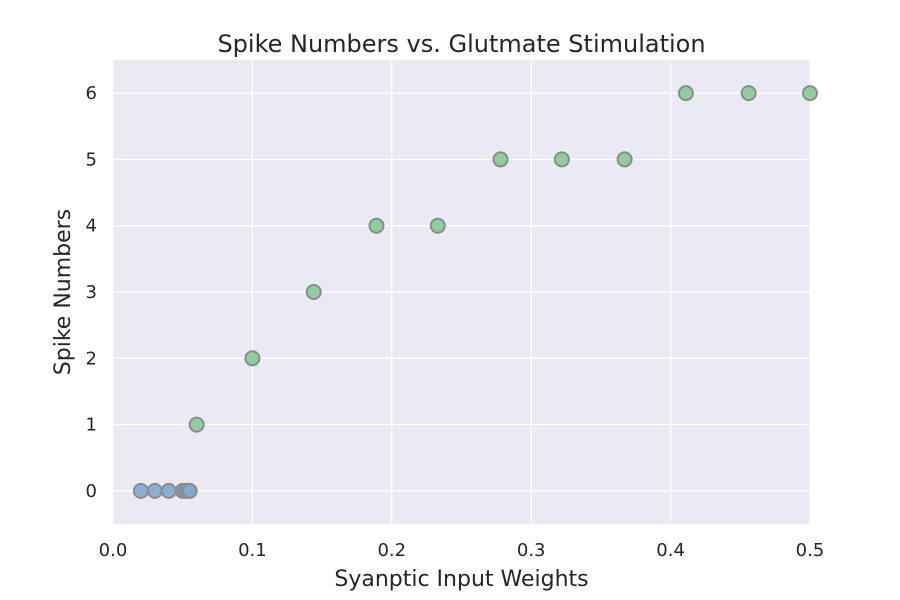 The image size is (900, 600). What do you see at coordinates (810, 550) in the screenshot?
I see `x-tick-label: 0.5` at bounding box center [810, 550].